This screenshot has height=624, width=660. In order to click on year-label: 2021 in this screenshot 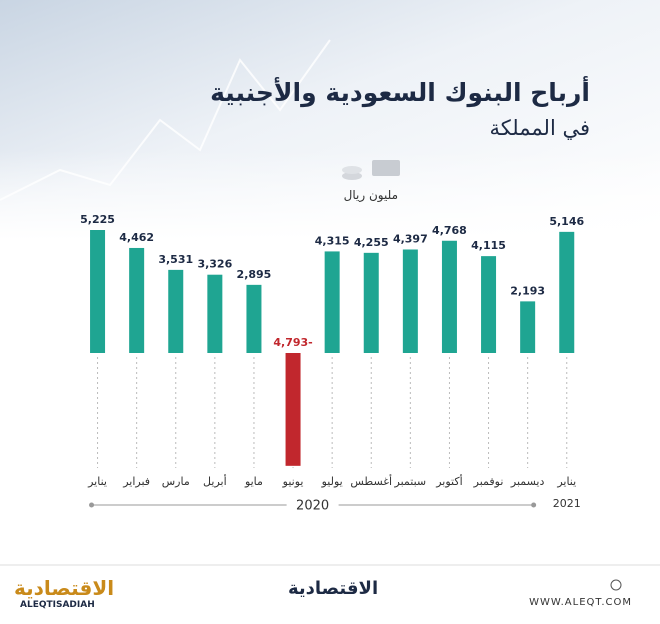, I will do `click(567, 503)`.